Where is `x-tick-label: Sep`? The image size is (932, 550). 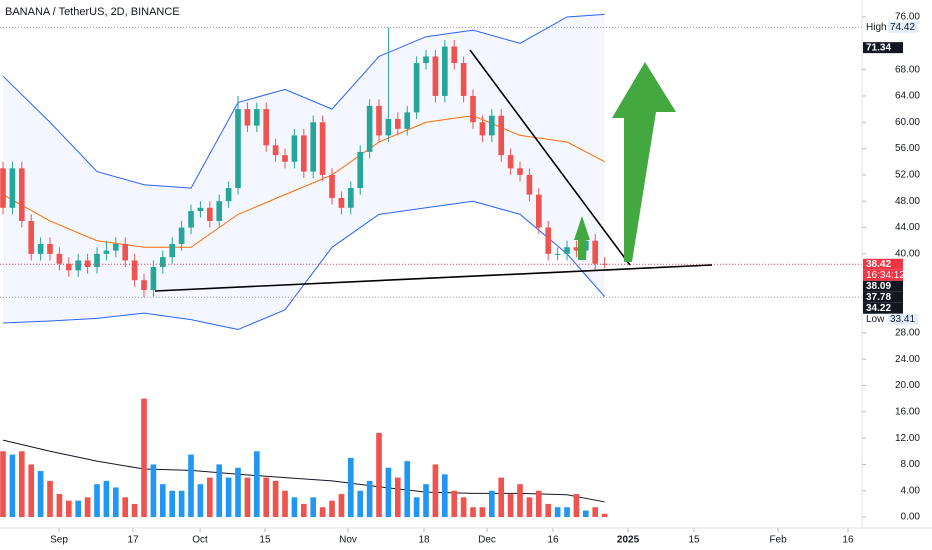
x-tick-label: Sep is located at coordinates (59, 540).